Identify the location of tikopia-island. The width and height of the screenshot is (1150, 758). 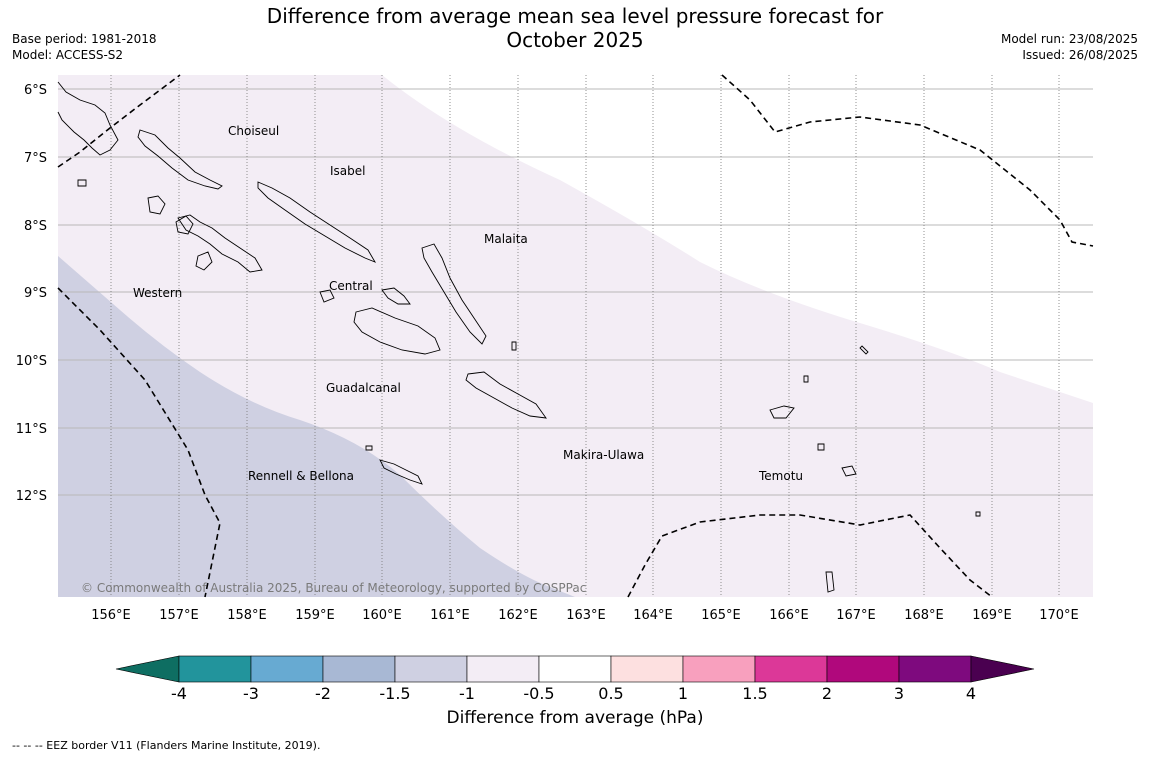
(978, 514).